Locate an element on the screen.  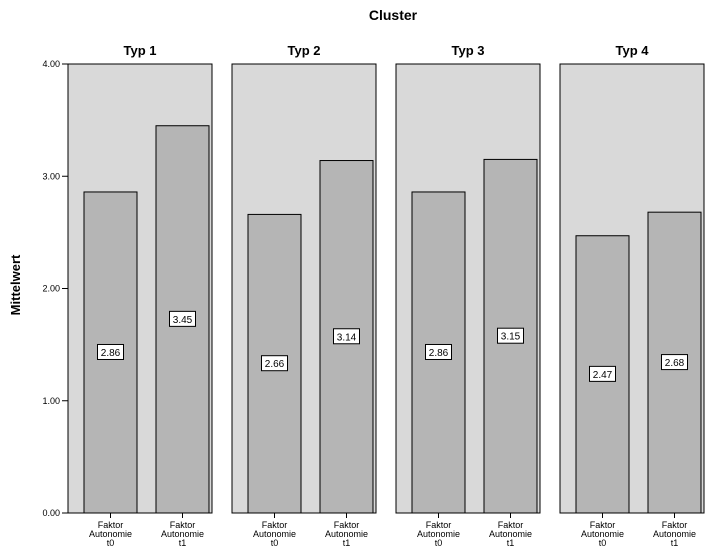
data-label: 2.66 is located at coordinates (275, 364).